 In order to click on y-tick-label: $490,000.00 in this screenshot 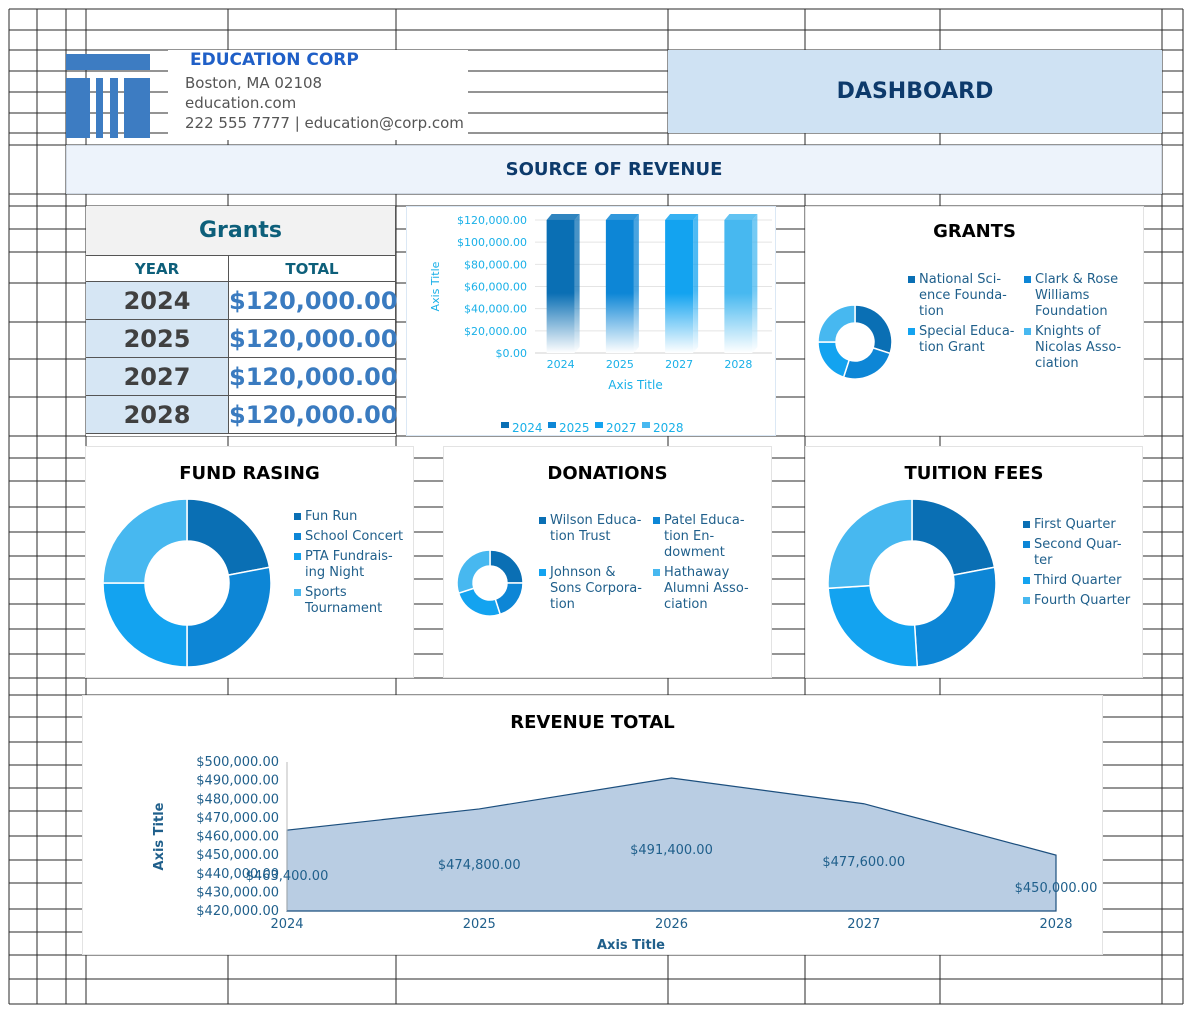, I will do `click(237, 781)`.